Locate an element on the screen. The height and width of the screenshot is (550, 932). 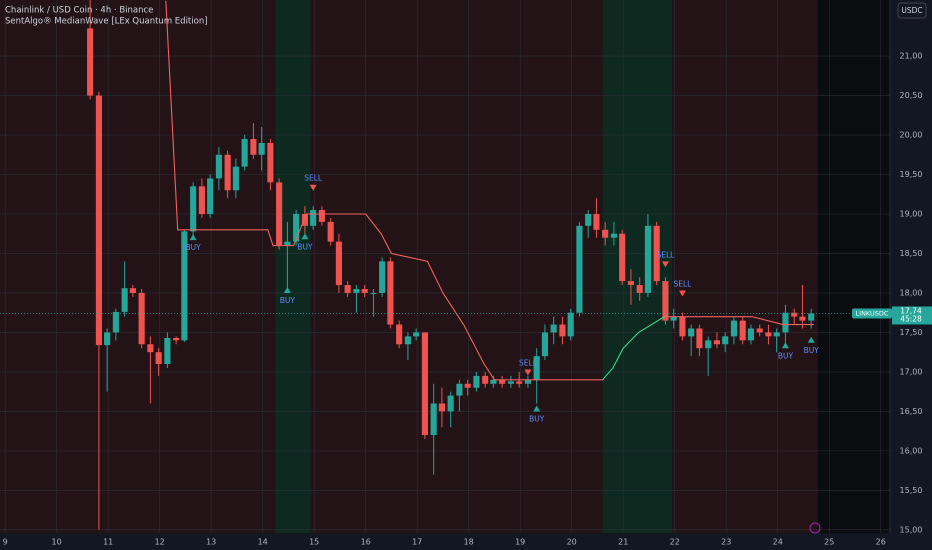
x-tick-label: 12 is located at coordinates (160, 542).